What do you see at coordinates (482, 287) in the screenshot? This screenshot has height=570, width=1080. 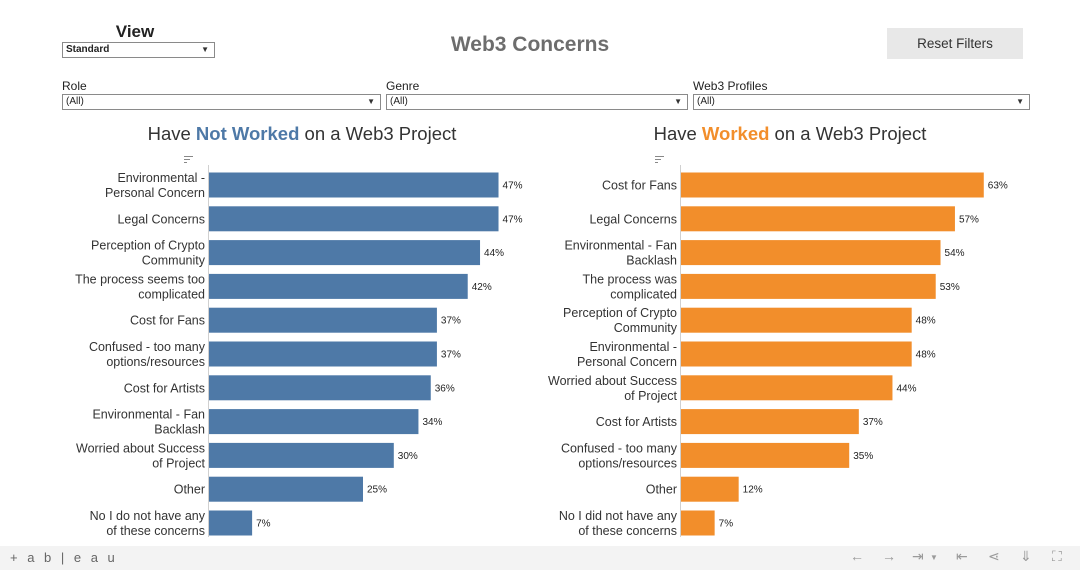 I see `data-label: 42%` at bounding box center [482, 287].